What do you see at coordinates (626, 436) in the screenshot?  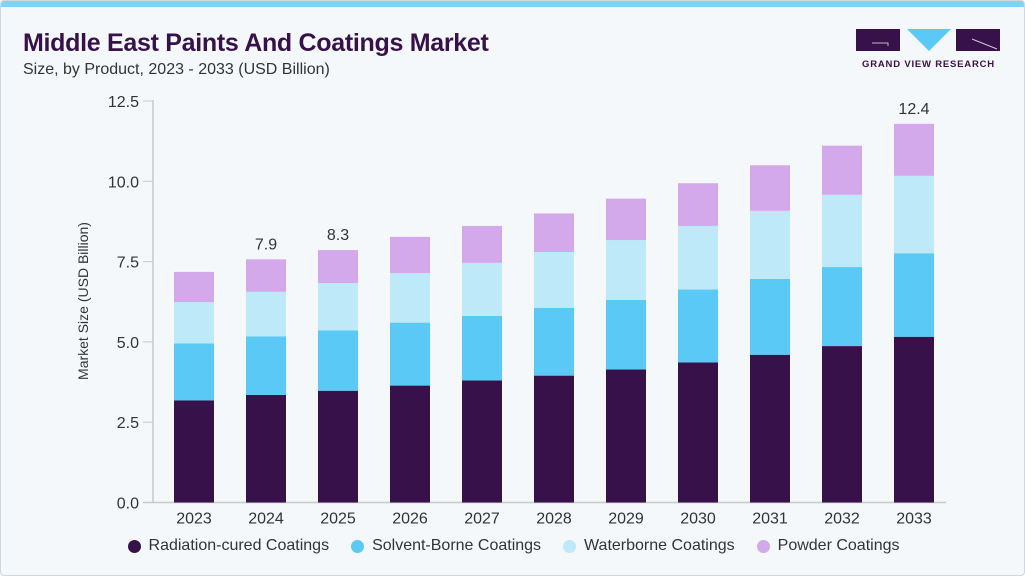 I see `bar-segment-radiation-cured-coatings-2029` at bounding box center [626, 436].